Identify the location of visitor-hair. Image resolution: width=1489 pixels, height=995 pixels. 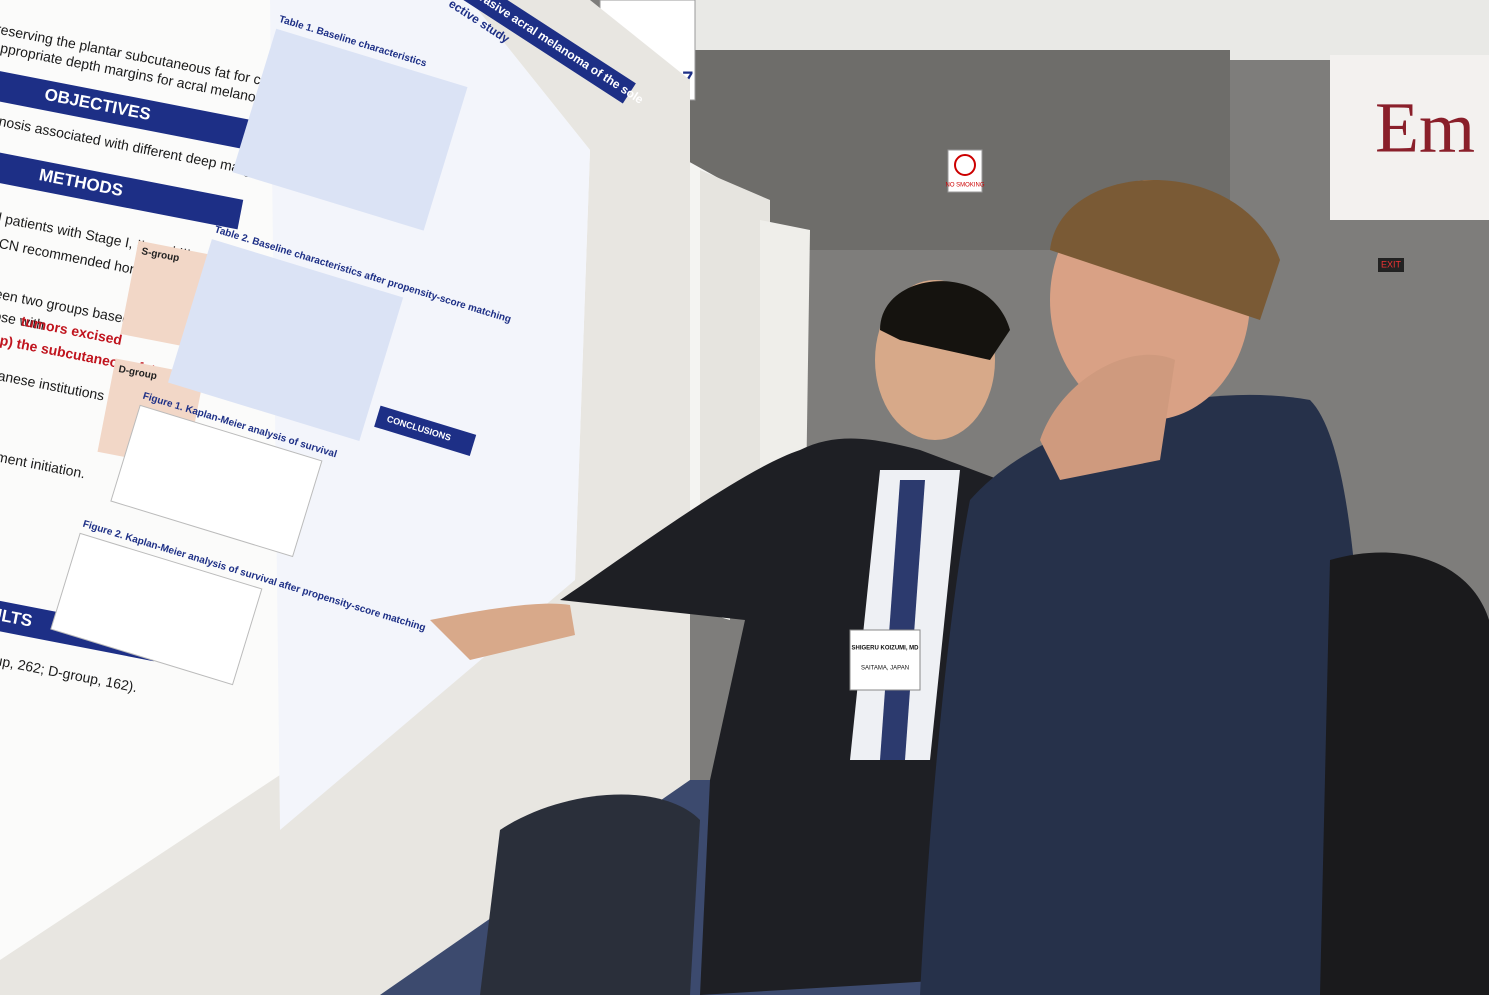
(1165, 250).